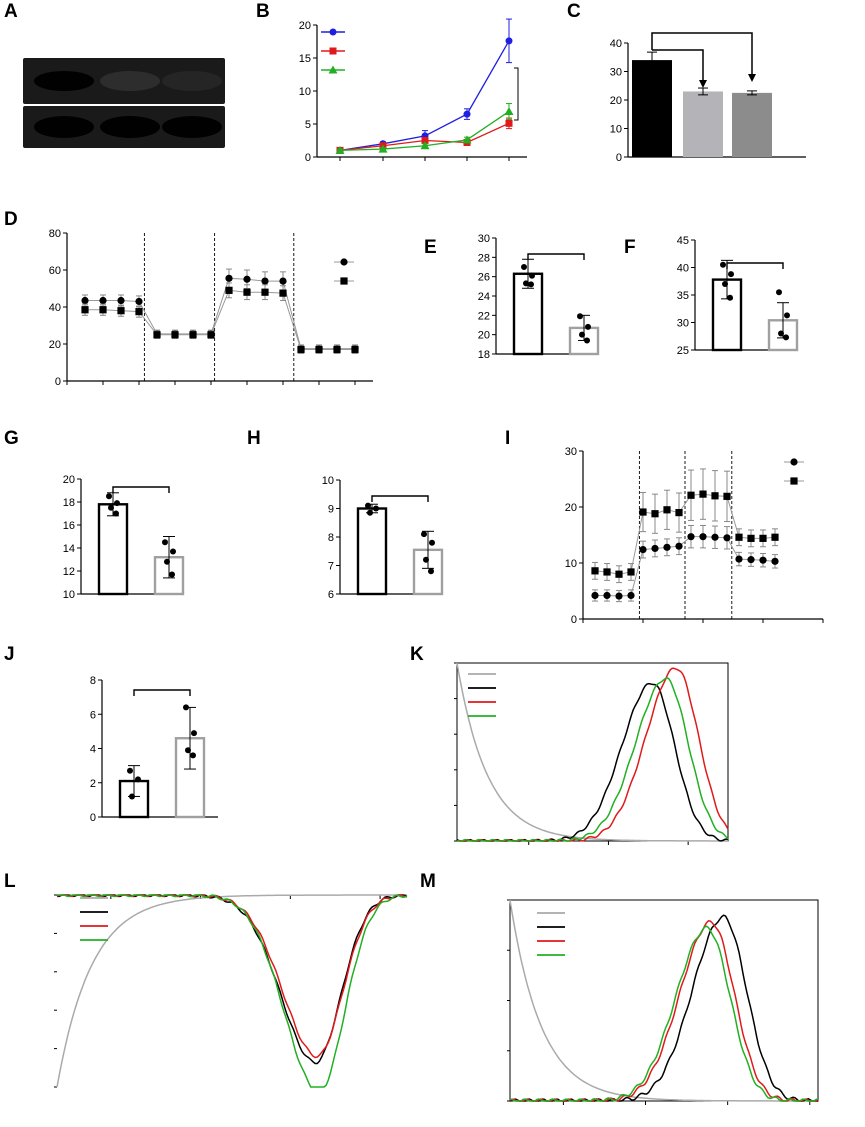 The width and height of the screenshot is (865, 1127). What do you see at coordinates (308, 125) in the screenshot?
I see `y-tick-label: 5` at bounding box center [308, 125].